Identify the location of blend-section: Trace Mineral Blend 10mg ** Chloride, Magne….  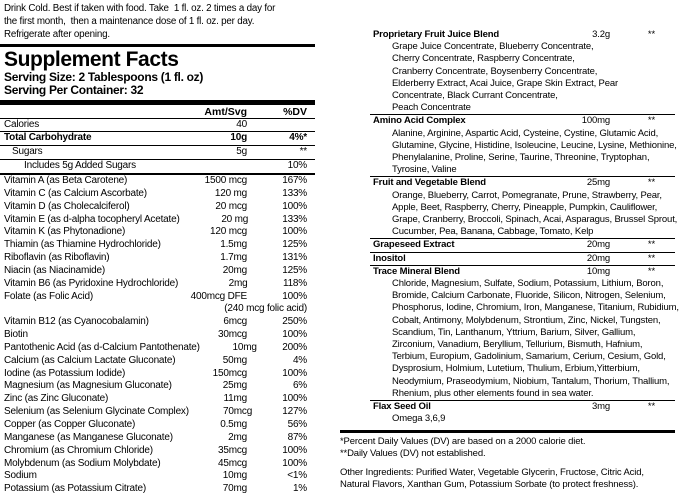
(524, 332).